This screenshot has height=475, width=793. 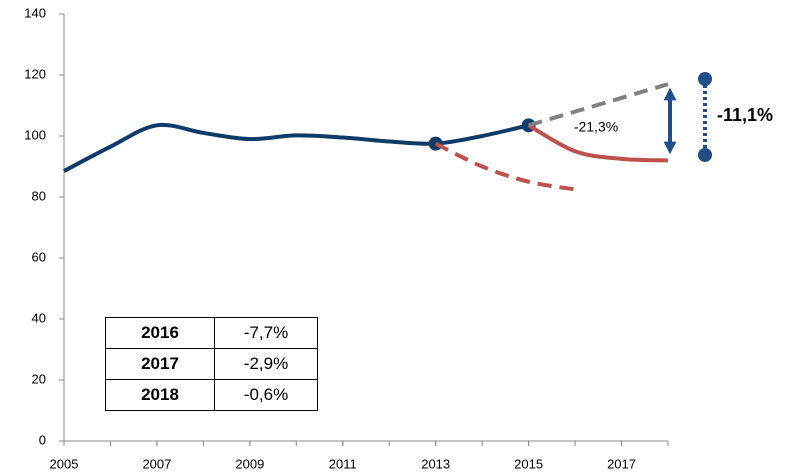 I want to click on annotation: -11,1%, so click(x=745, y=115).